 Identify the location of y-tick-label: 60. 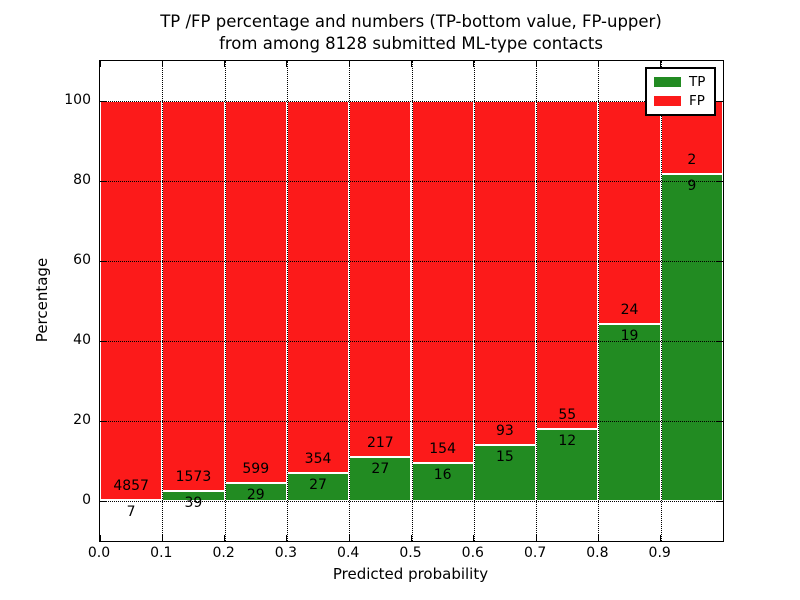
(82, 260).